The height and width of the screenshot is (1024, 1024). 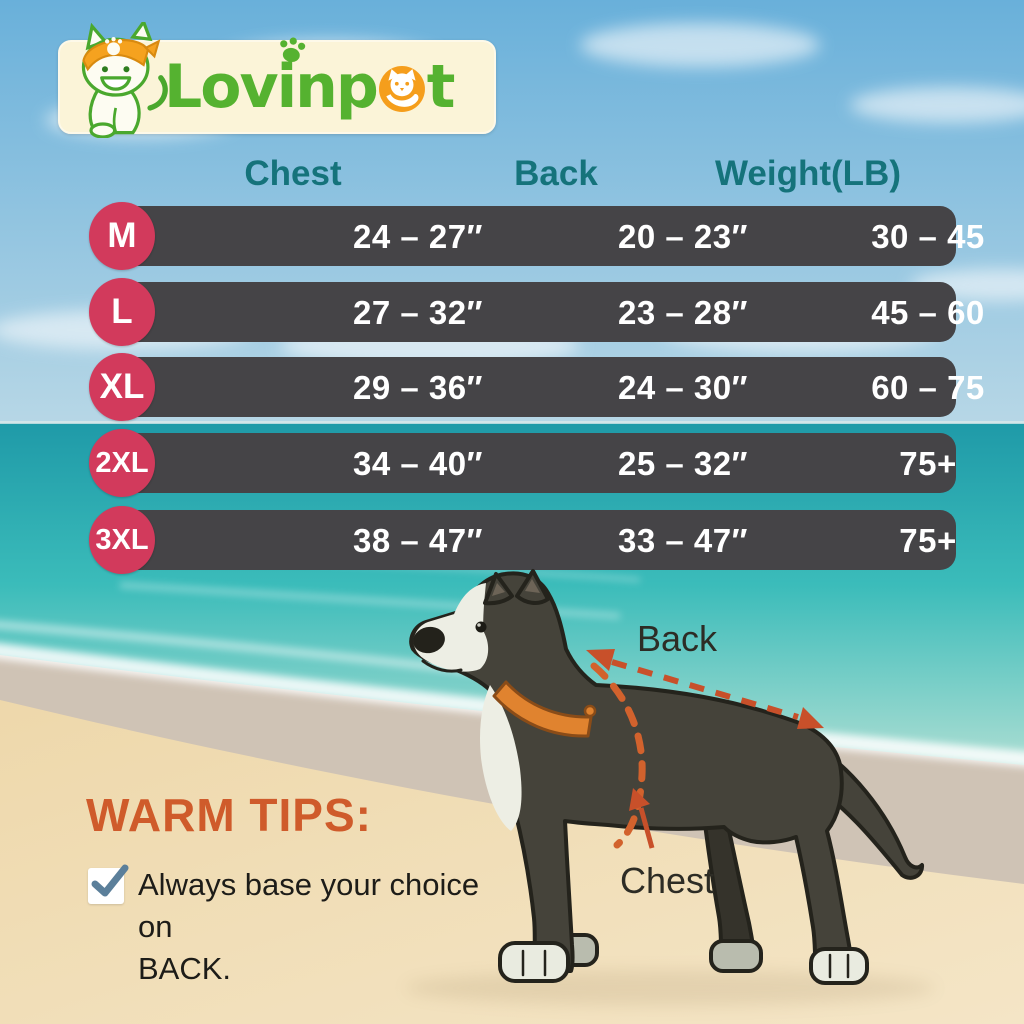 I want to click on back-value: 25 – 32″, so click(x=683, y=463).